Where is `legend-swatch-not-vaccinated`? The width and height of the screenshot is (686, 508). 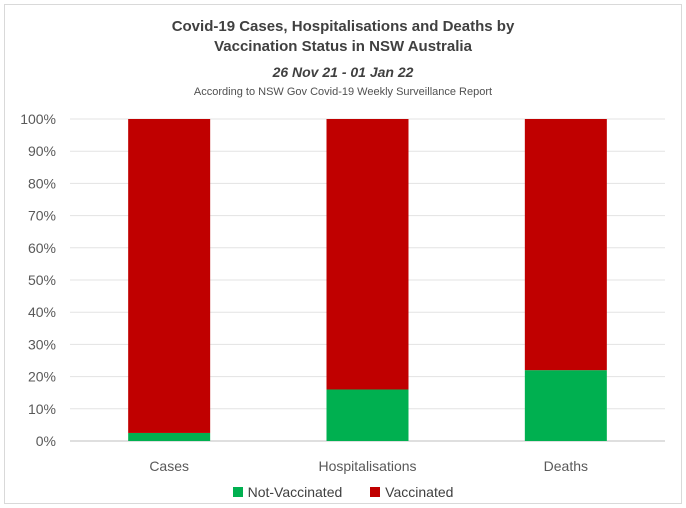
legend-swatch-not-vaccinated is located at coordinates (237, 492).